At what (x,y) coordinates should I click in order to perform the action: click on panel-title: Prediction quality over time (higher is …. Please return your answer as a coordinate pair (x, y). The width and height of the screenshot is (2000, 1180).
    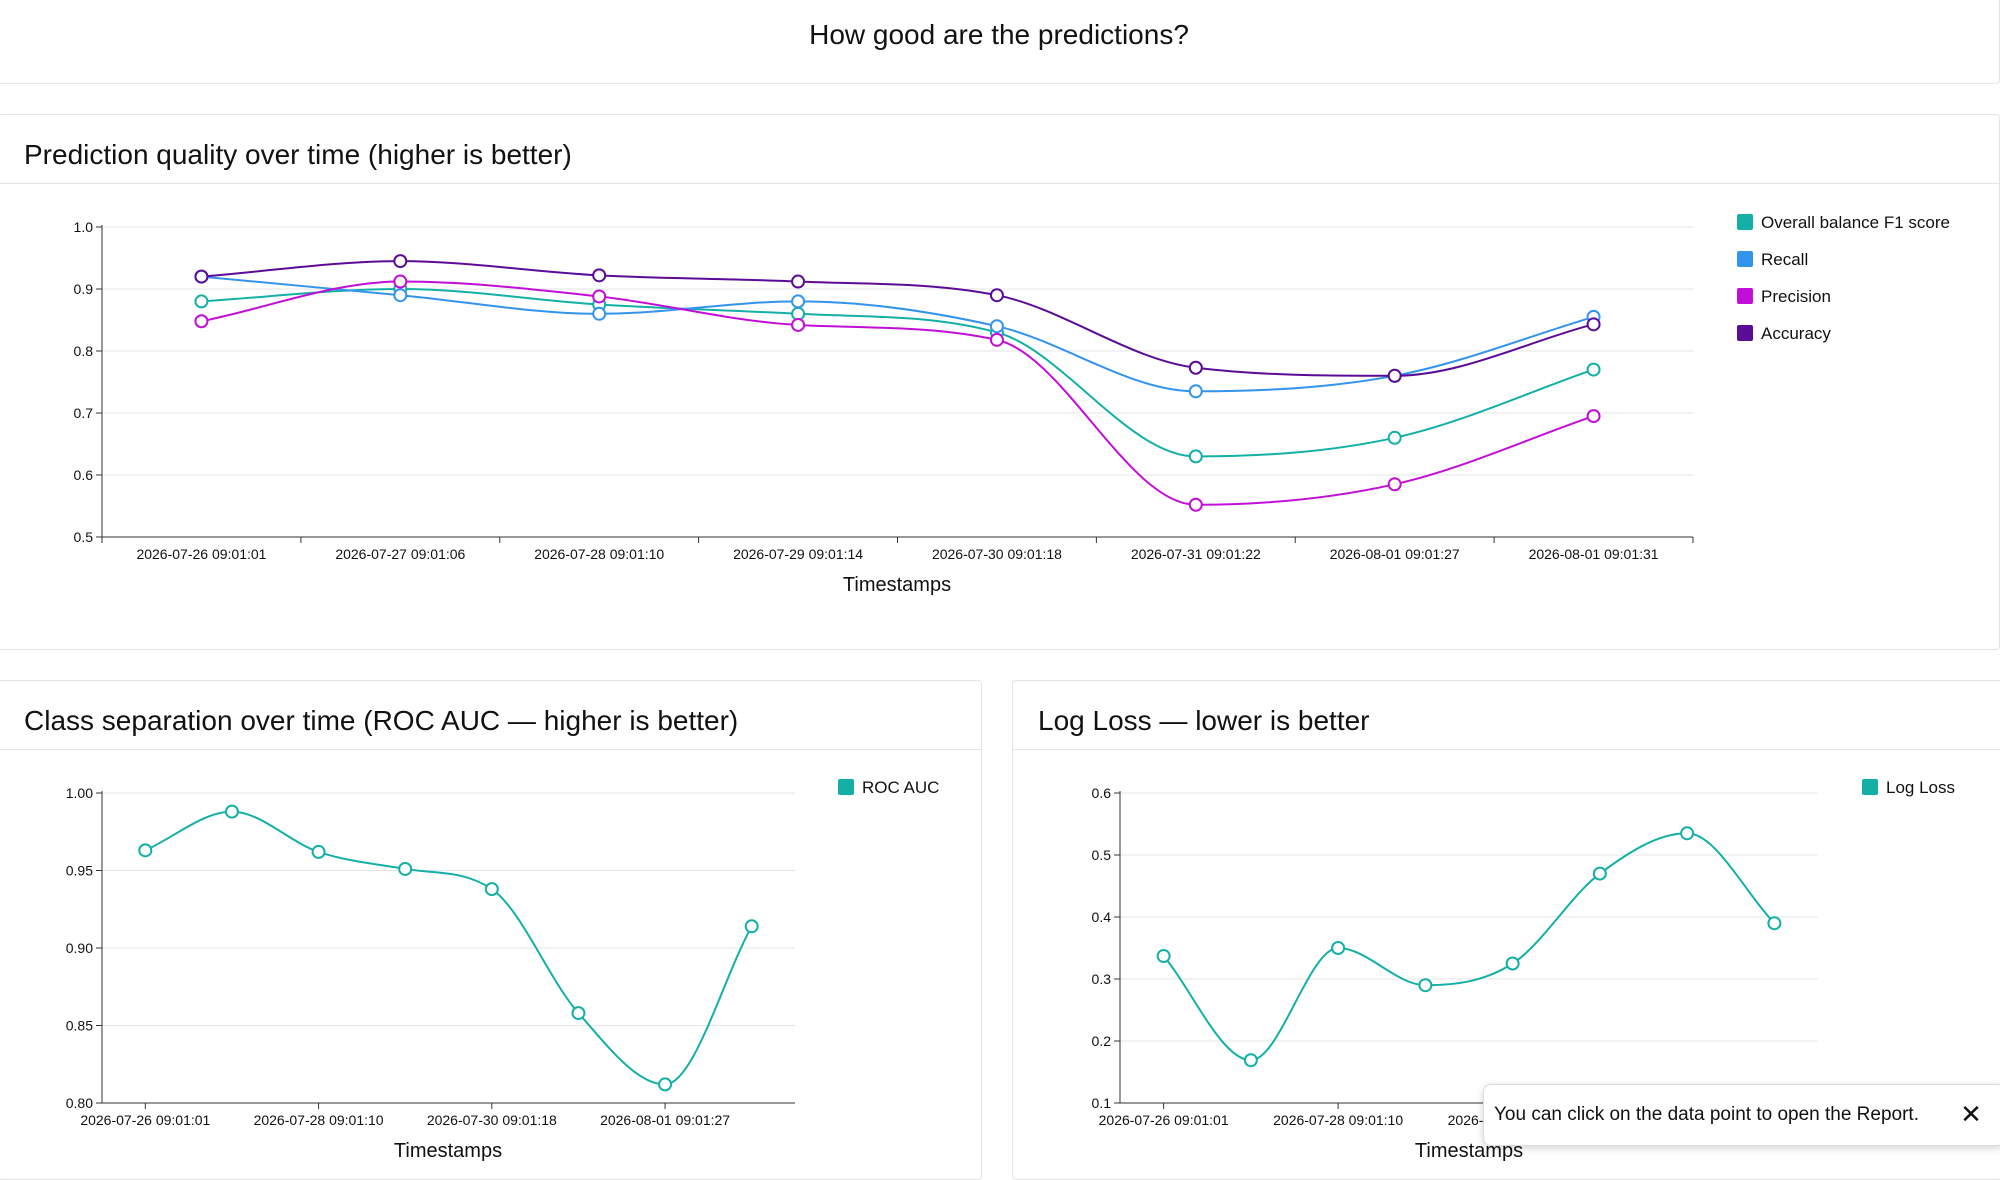
    Looking at the image, I should click on (298, 154).